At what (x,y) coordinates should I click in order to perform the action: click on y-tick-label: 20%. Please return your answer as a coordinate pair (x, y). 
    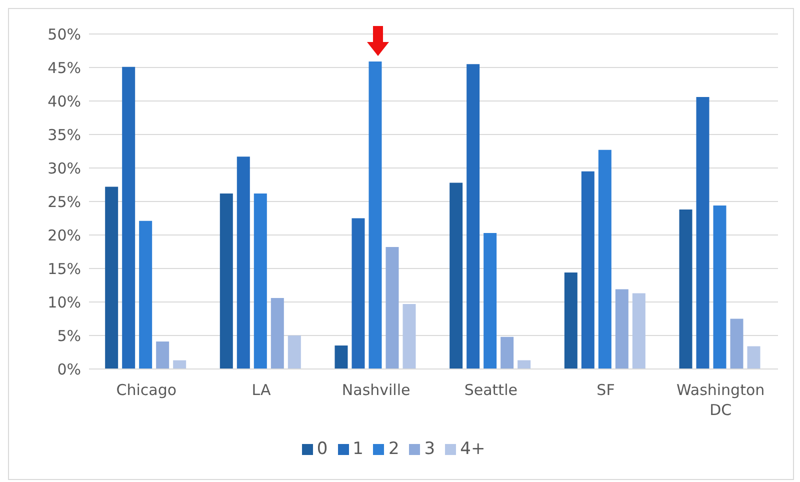
    Looking at the image, I should click on (64, 235).